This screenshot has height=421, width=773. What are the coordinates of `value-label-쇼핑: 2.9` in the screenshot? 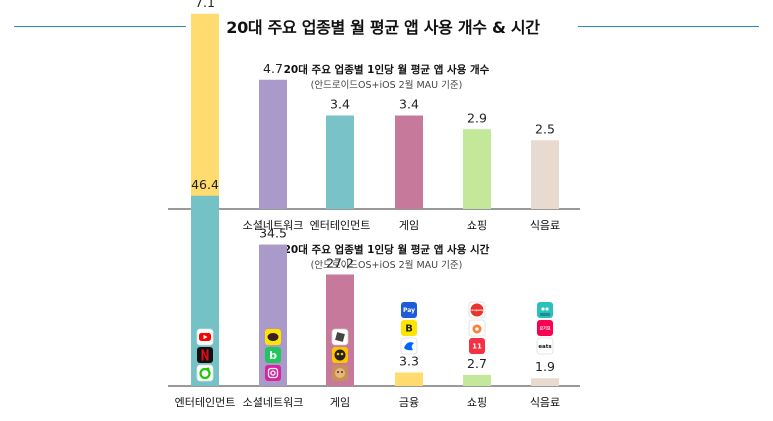 It's located at (477, 117).